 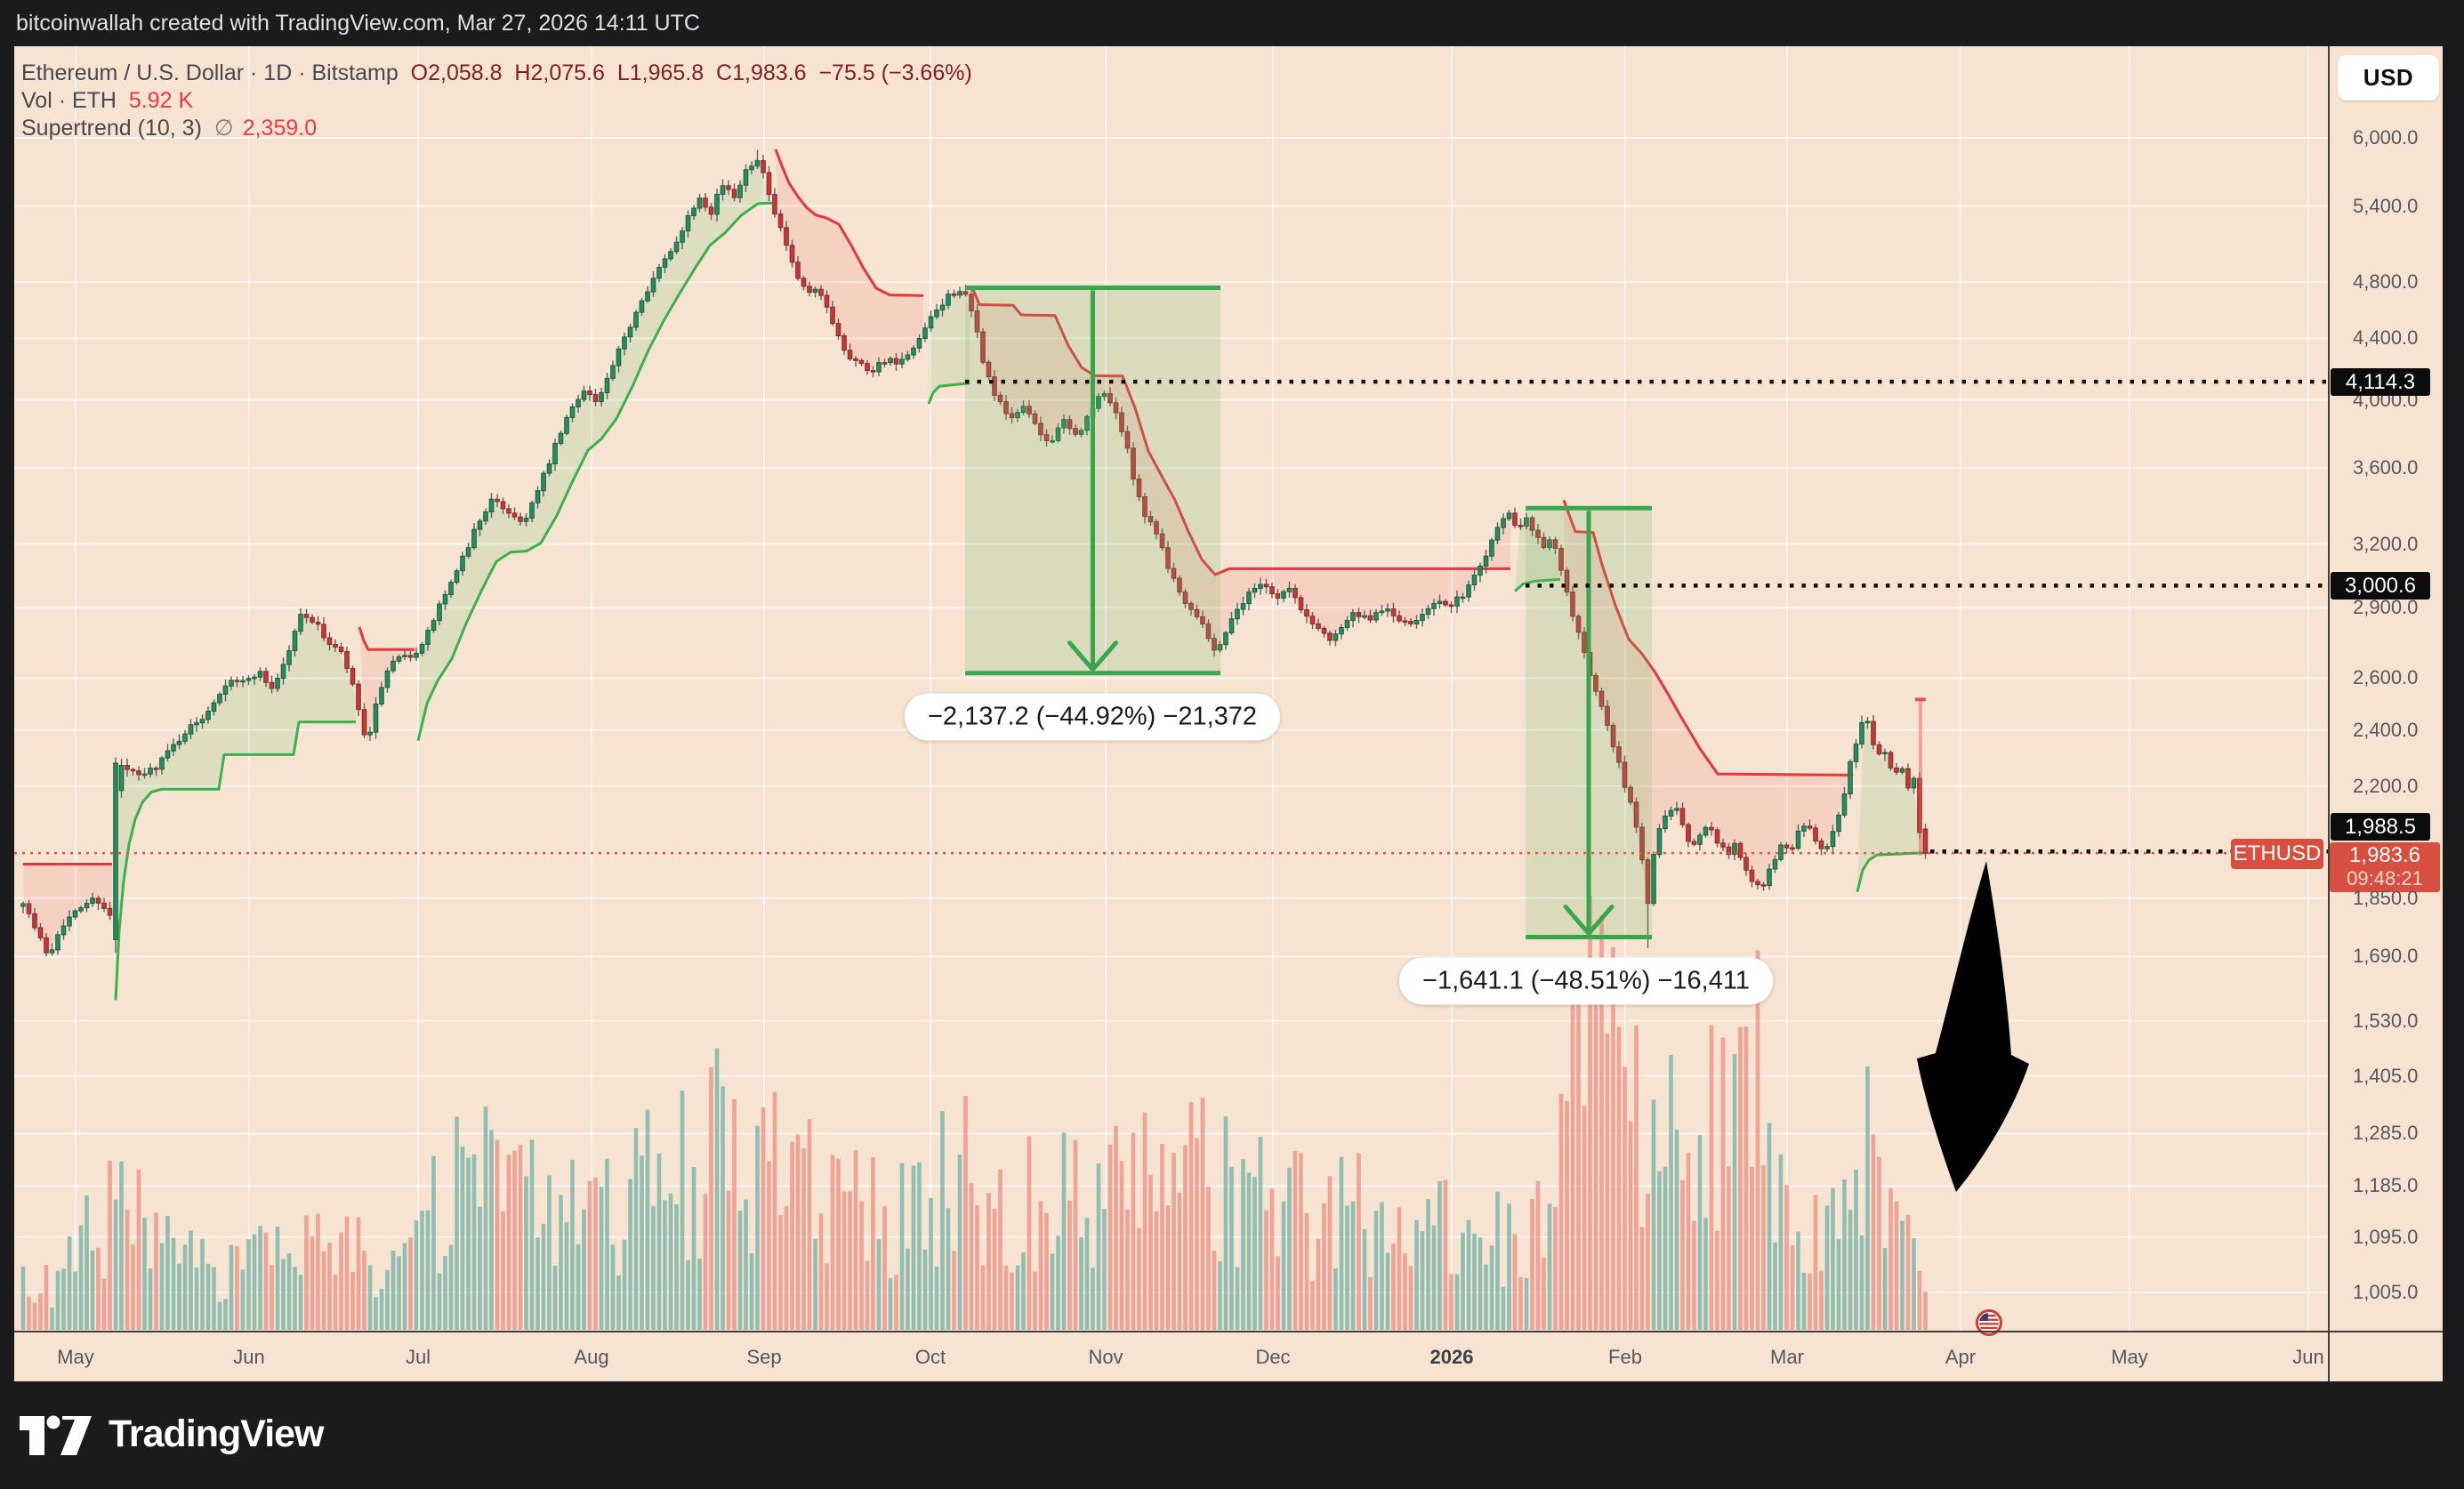 I want to click on price-tick-label: 6,000.0, so click(x=2386, y=137).